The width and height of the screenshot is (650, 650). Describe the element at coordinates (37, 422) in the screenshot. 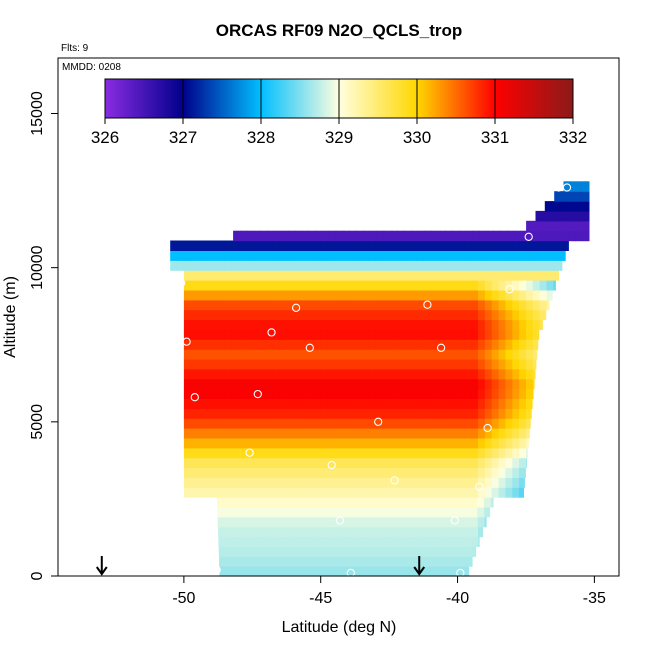

I see `y-tick-label: 5000` at that location.